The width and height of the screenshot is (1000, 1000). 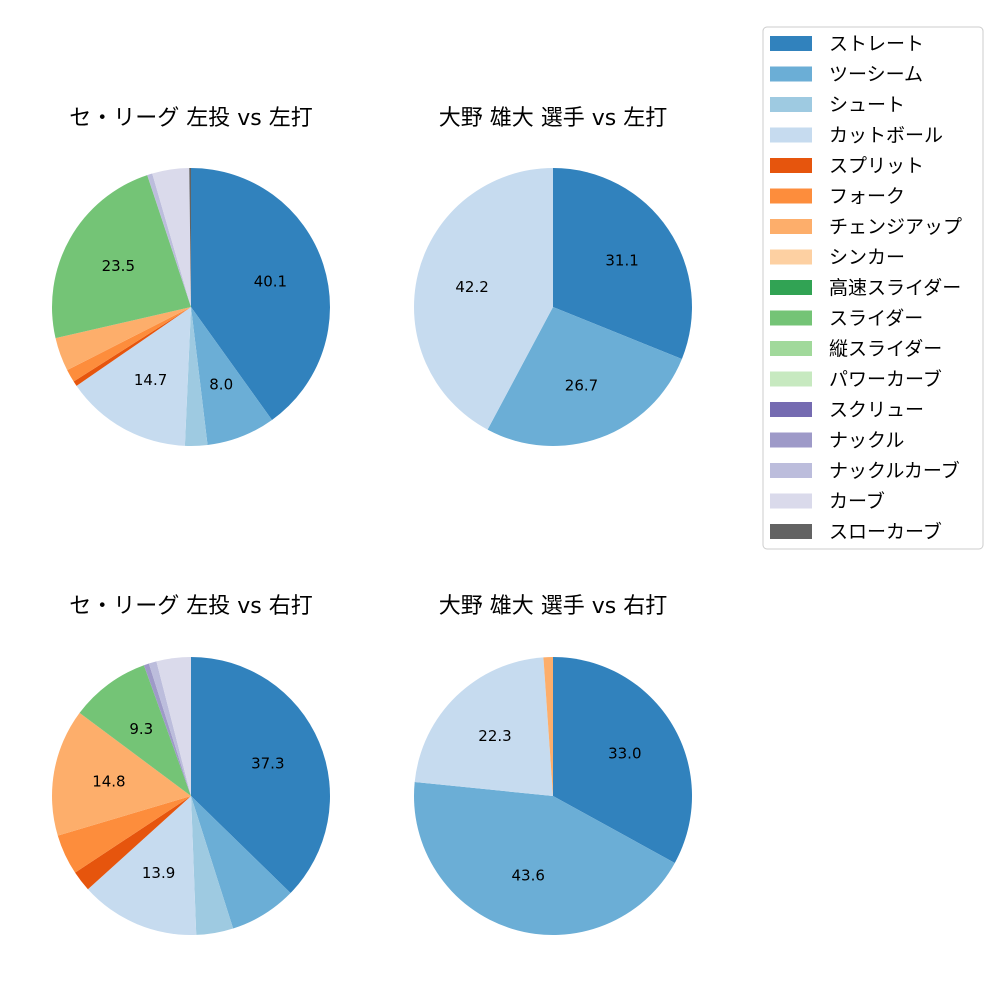 I want to click on pie-1-slice-label-4: 14.7, so click(x=150, y=380).